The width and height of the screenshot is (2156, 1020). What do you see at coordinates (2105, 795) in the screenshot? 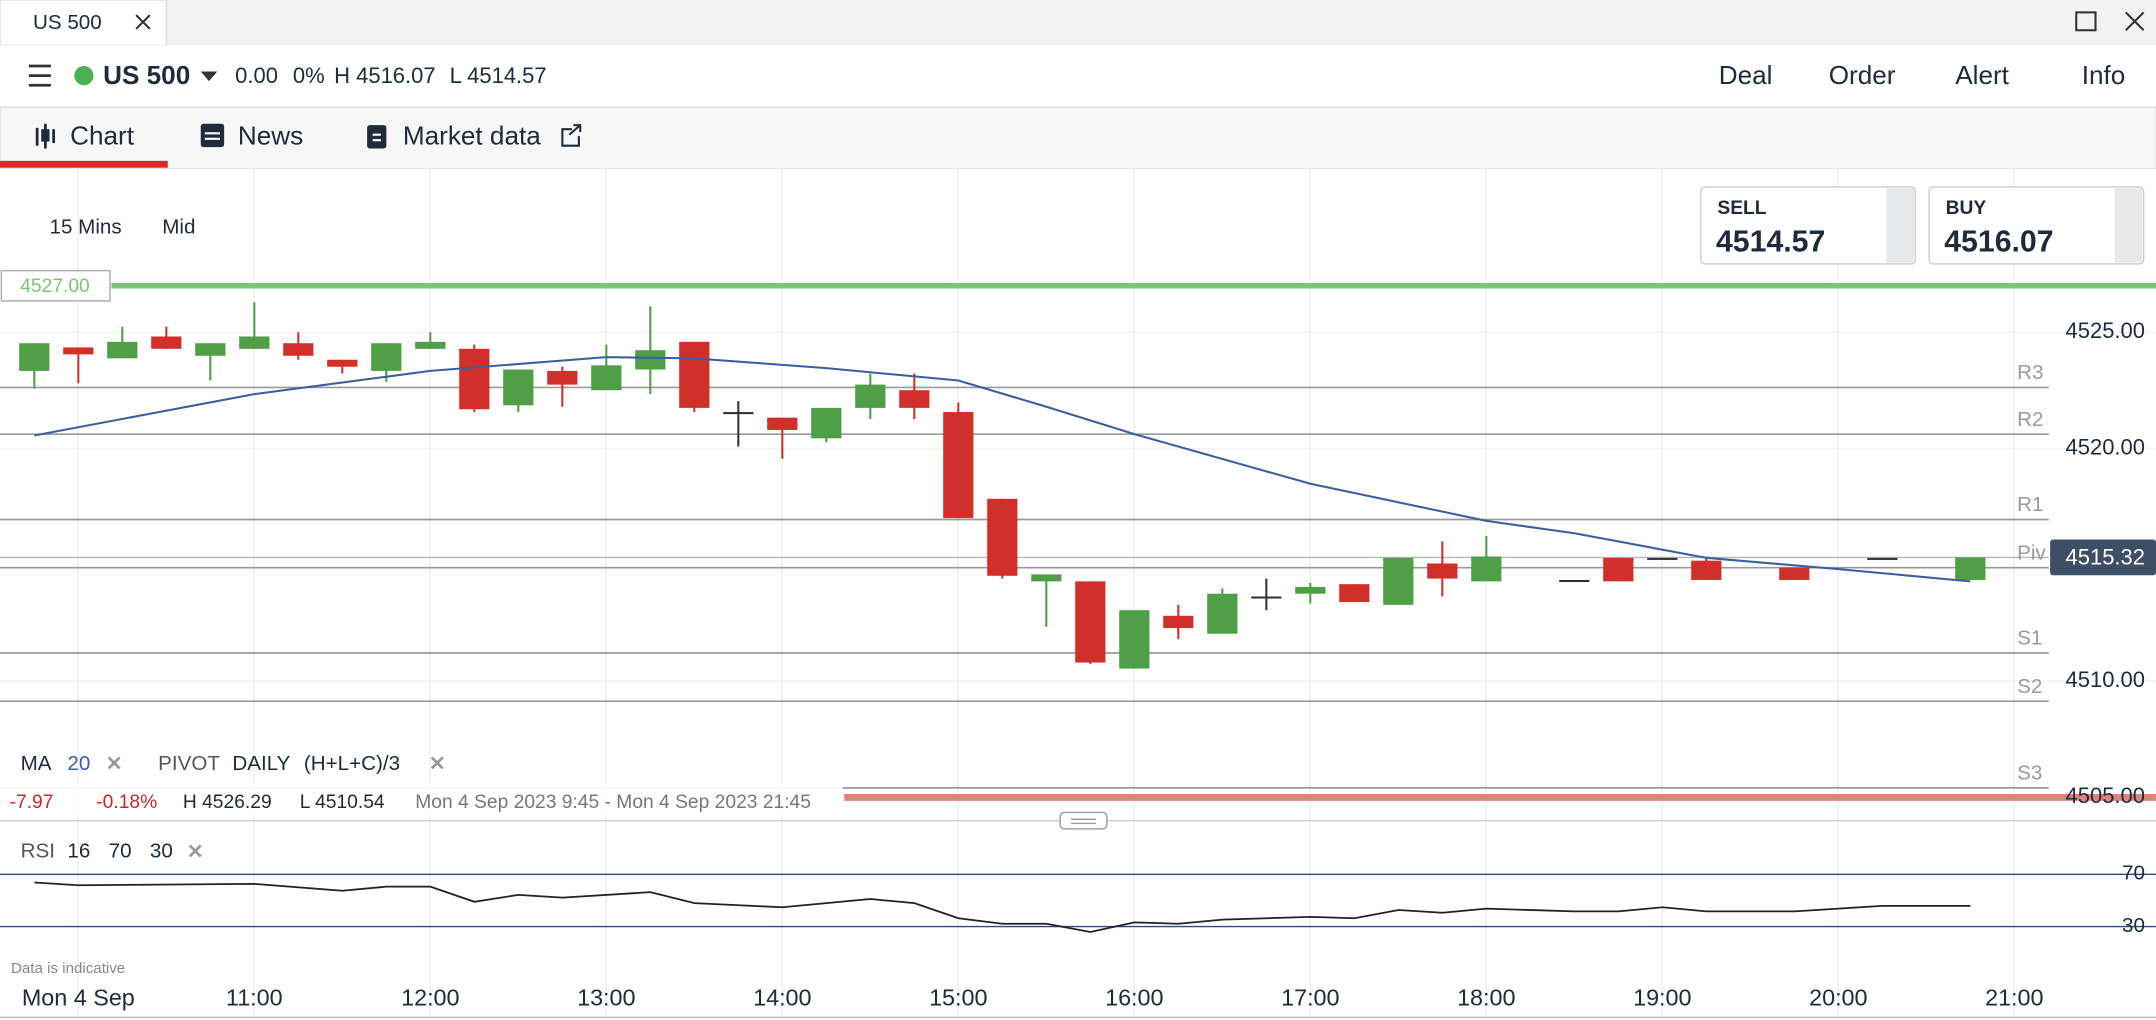
I see `y-tick-label: 4505.00` at bounding box center [2105, 795].